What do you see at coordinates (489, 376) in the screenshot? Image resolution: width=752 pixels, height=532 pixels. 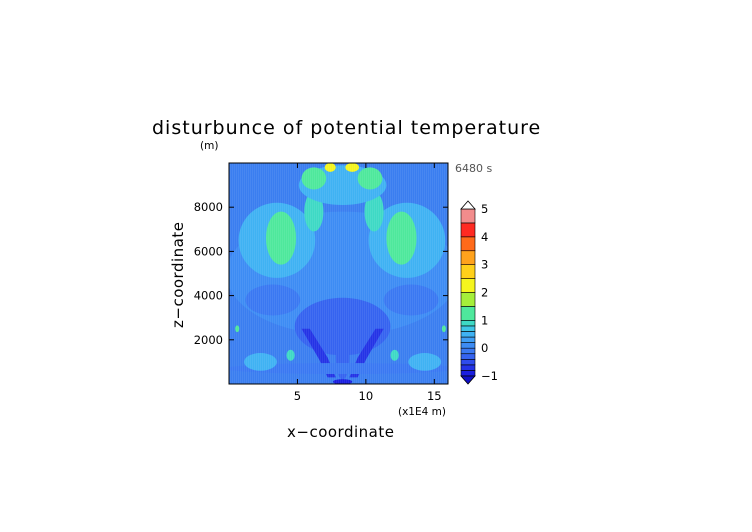 I see `colorbar-tick-label: −1` at bounding box center [489, 376].